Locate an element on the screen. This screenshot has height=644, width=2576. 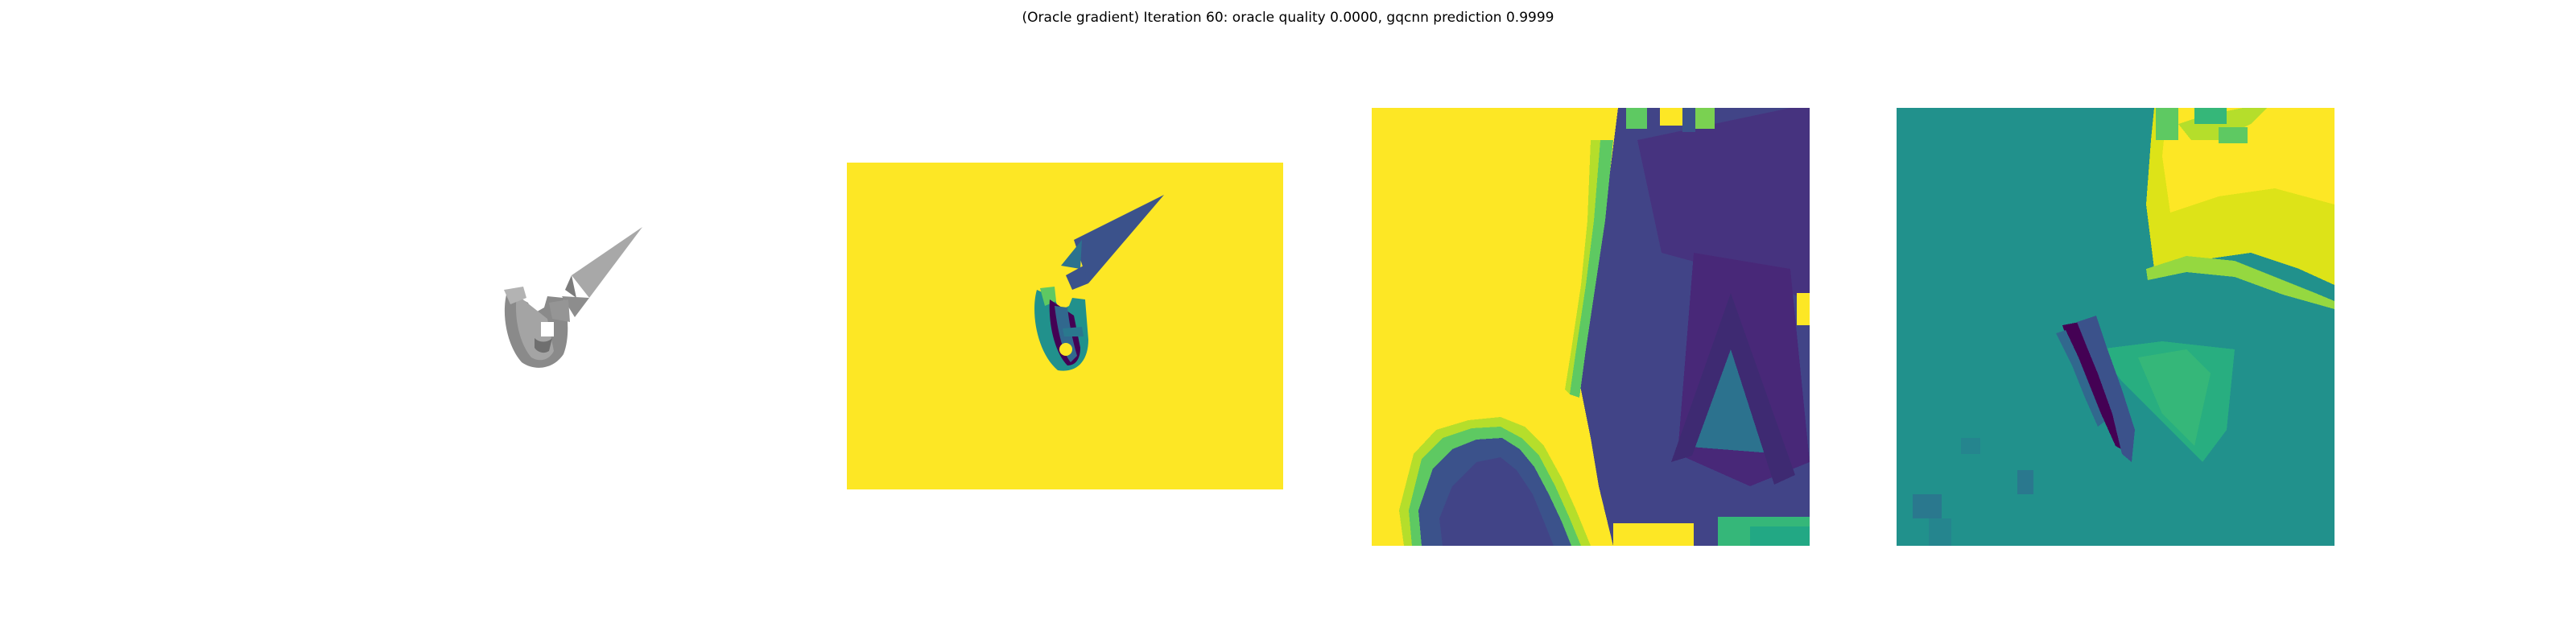
depth-object is located at coordinates (1099, 283).